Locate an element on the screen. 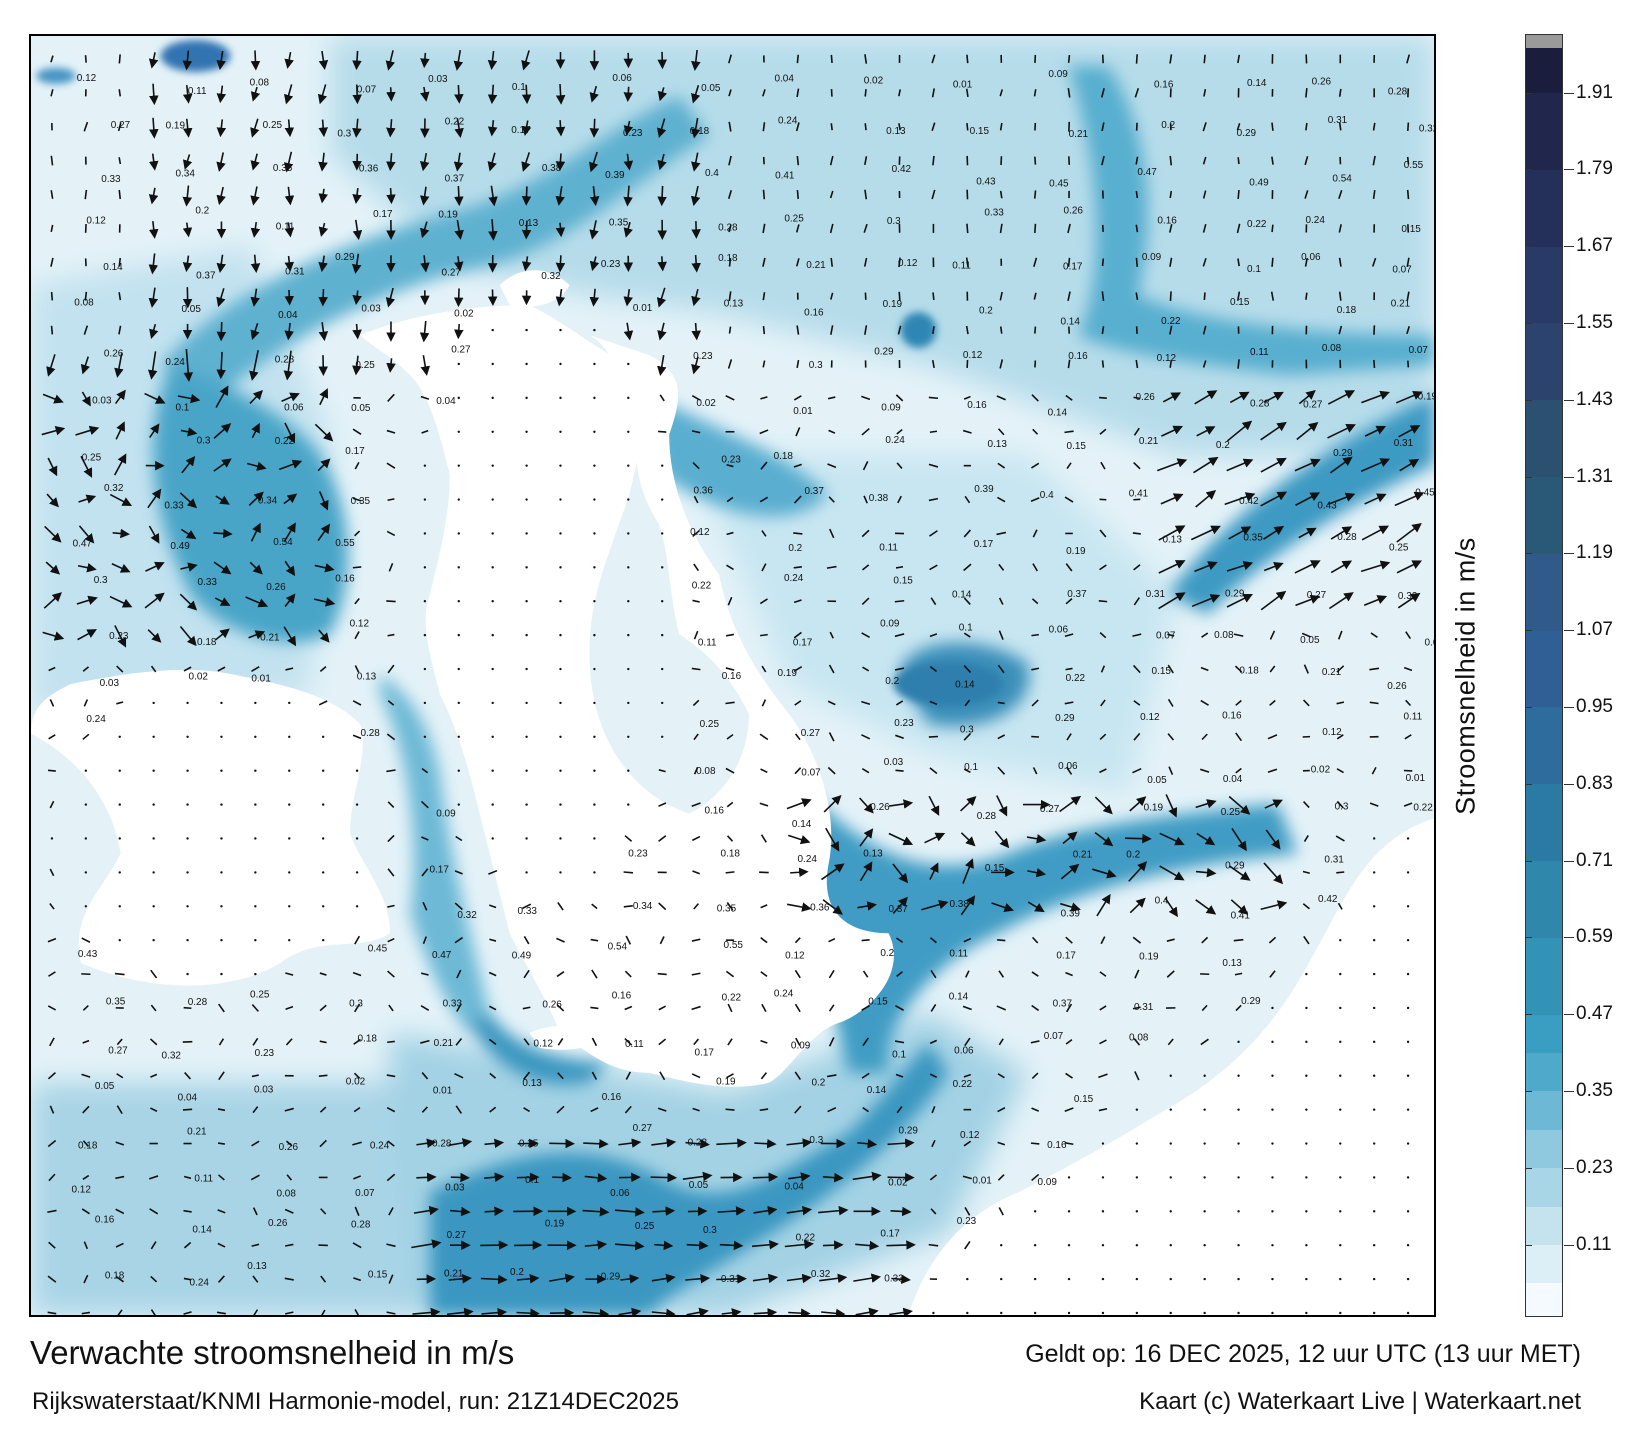 This screenshot has width=1650, height=1450. current-value-label: 0.1 is located at coordinates (899, 1055).